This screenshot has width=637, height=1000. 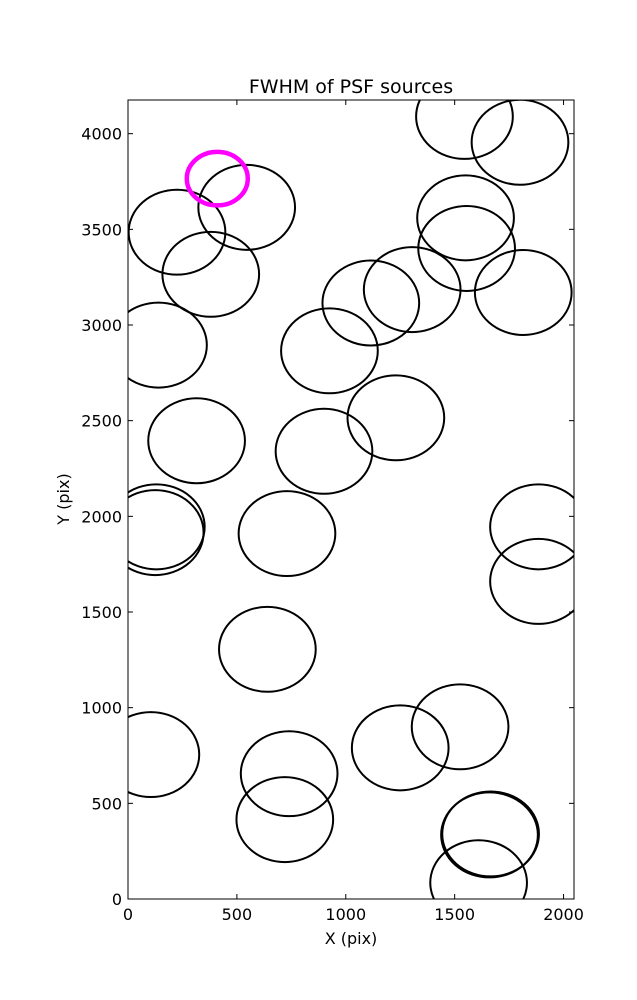 What do you see at coordinates (101, 421) in the screenshot?
I see `y-tick-label: 2500` at bounding box center [101, 421].